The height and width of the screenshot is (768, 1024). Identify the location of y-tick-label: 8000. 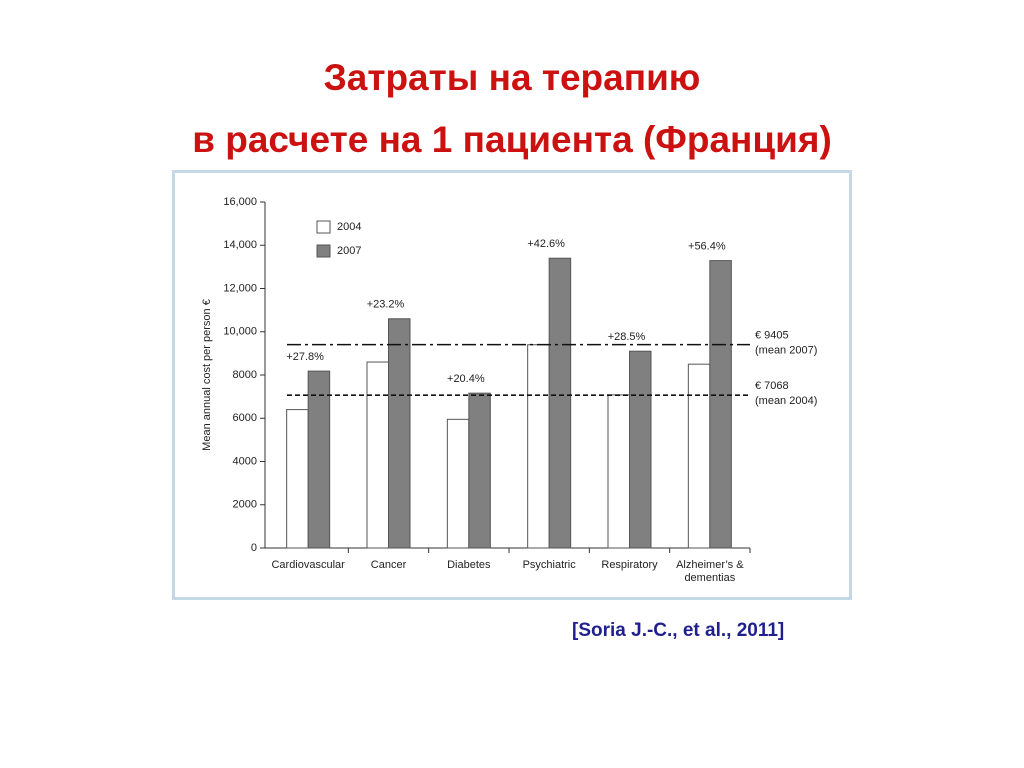
(245, 375).